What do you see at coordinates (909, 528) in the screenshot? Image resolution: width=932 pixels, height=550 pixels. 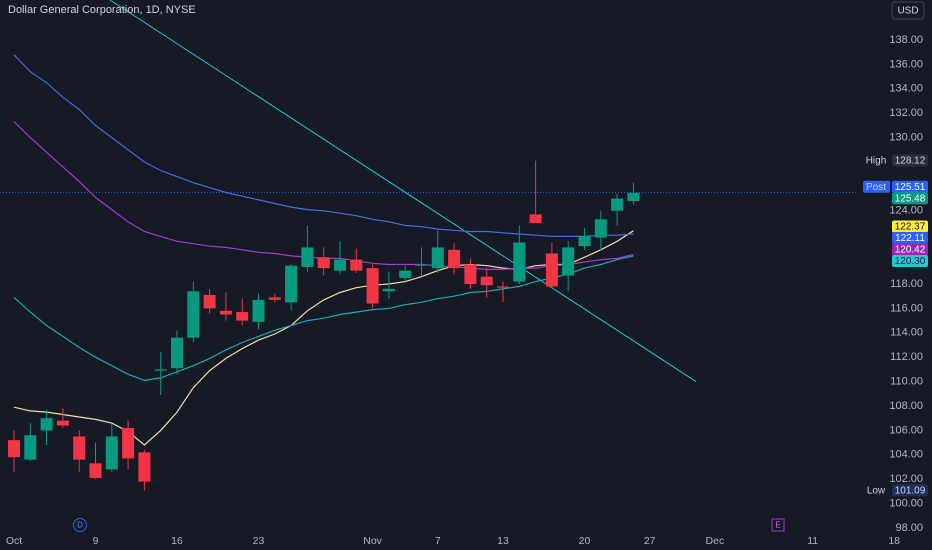 I see `y-tick-label: 98.00` at bounding box center [909, 528].